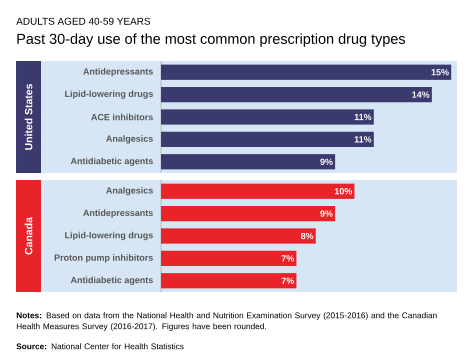 This screenshot has width=474, height=363. I want to click on y-tick-label: Proton pump inhibitors, so click(103, 258).